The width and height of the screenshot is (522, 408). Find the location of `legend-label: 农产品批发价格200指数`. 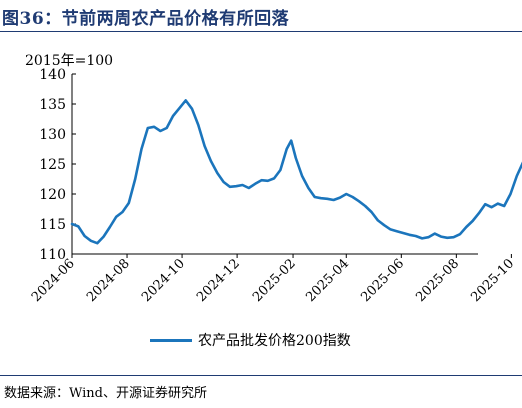

legend-label: 农产品批发价格200指数 is located at coordinates (274, 341).